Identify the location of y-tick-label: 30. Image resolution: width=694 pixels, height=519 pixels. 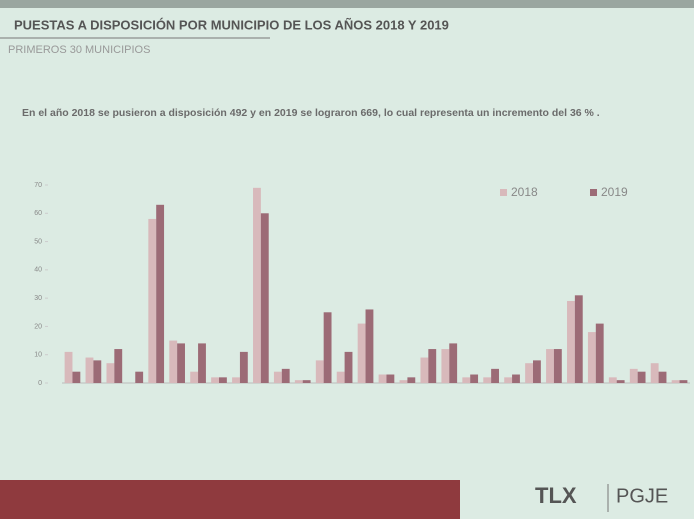
(38, 298).